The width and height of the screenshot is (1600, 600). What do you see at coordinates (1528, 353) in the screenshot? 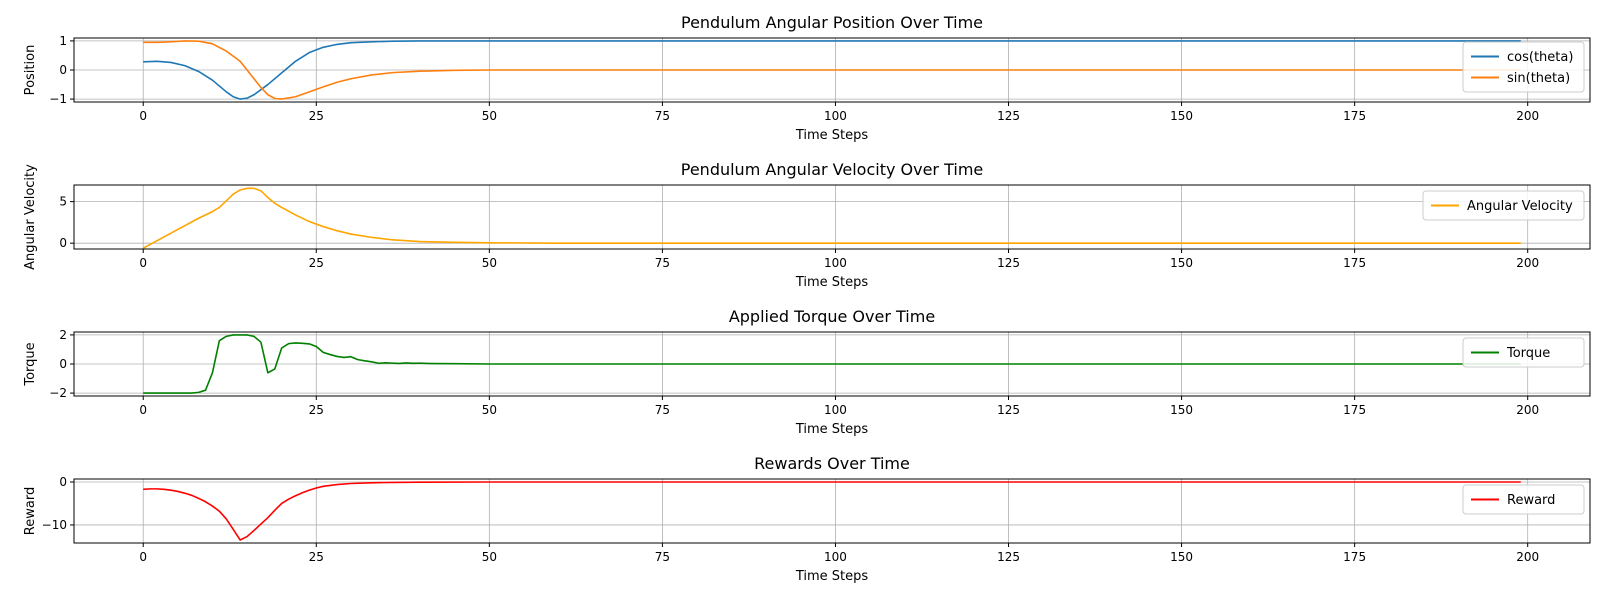
I see `legend-label: Torque` at bounding box center [1528, 353].